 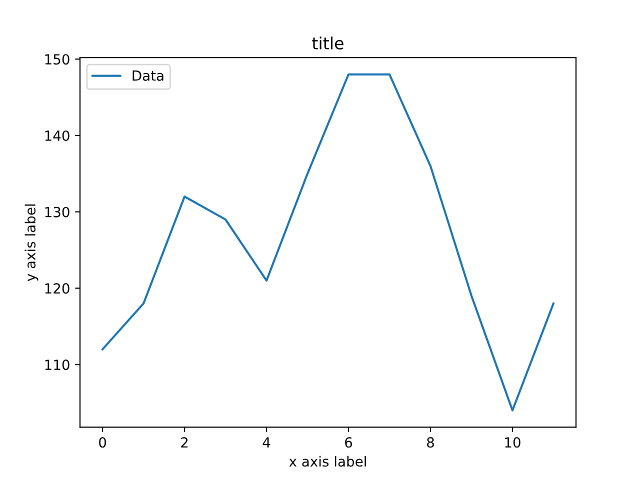 What do you see at coordinates (148, 75) in the screenshot?
I see `legend-label: Data` at bounding box center [148, 75].